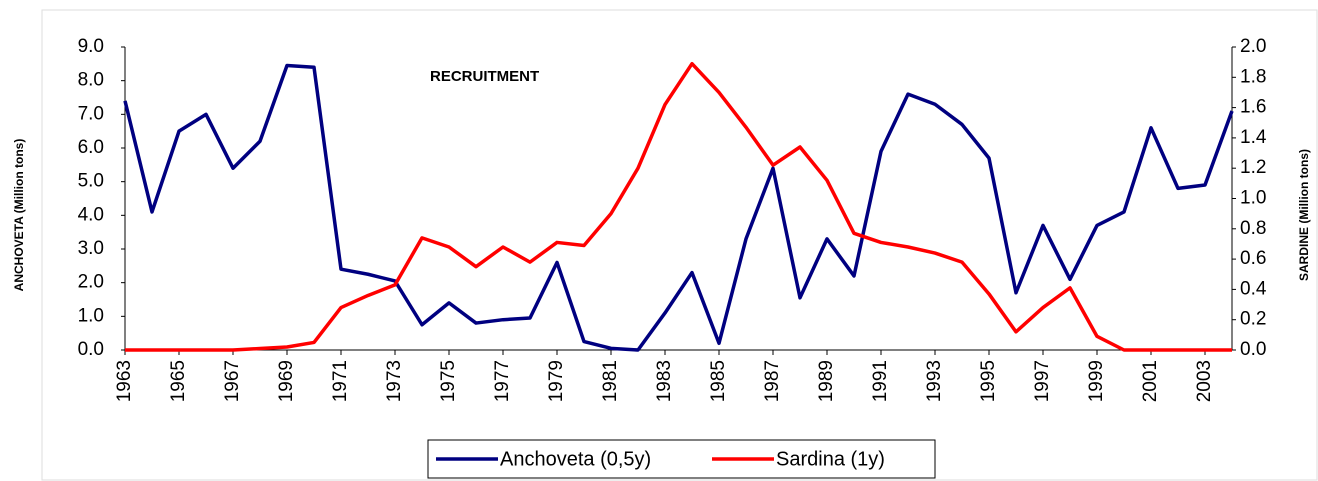  What do you see at coordinates (1253, 258) in the screenshot?
I see `y2-tick-label: 0.6` at bounding box center [1253, 258].